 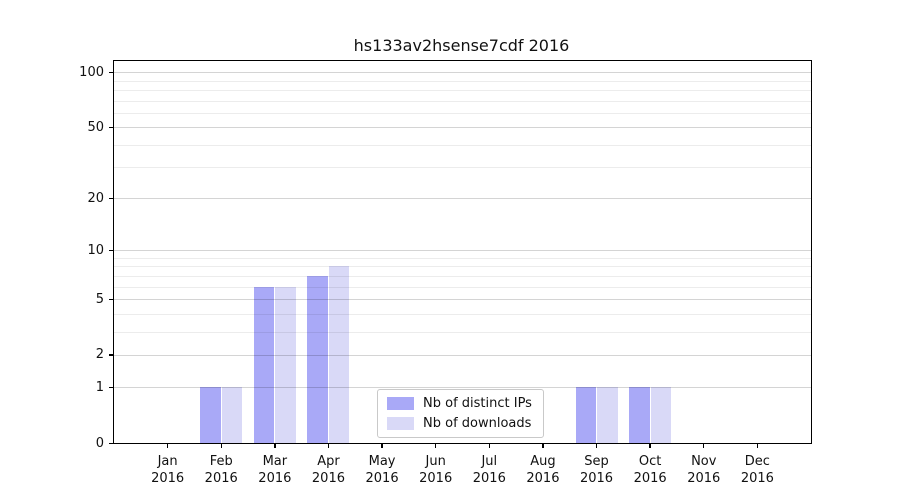 I want to click on x-tick-label-dec: Dec 2016, so click(x=757, y=470).